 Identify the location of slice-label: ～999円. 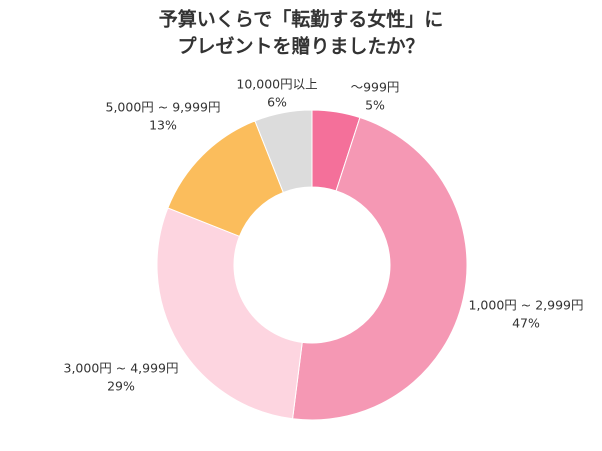
(375, 87).